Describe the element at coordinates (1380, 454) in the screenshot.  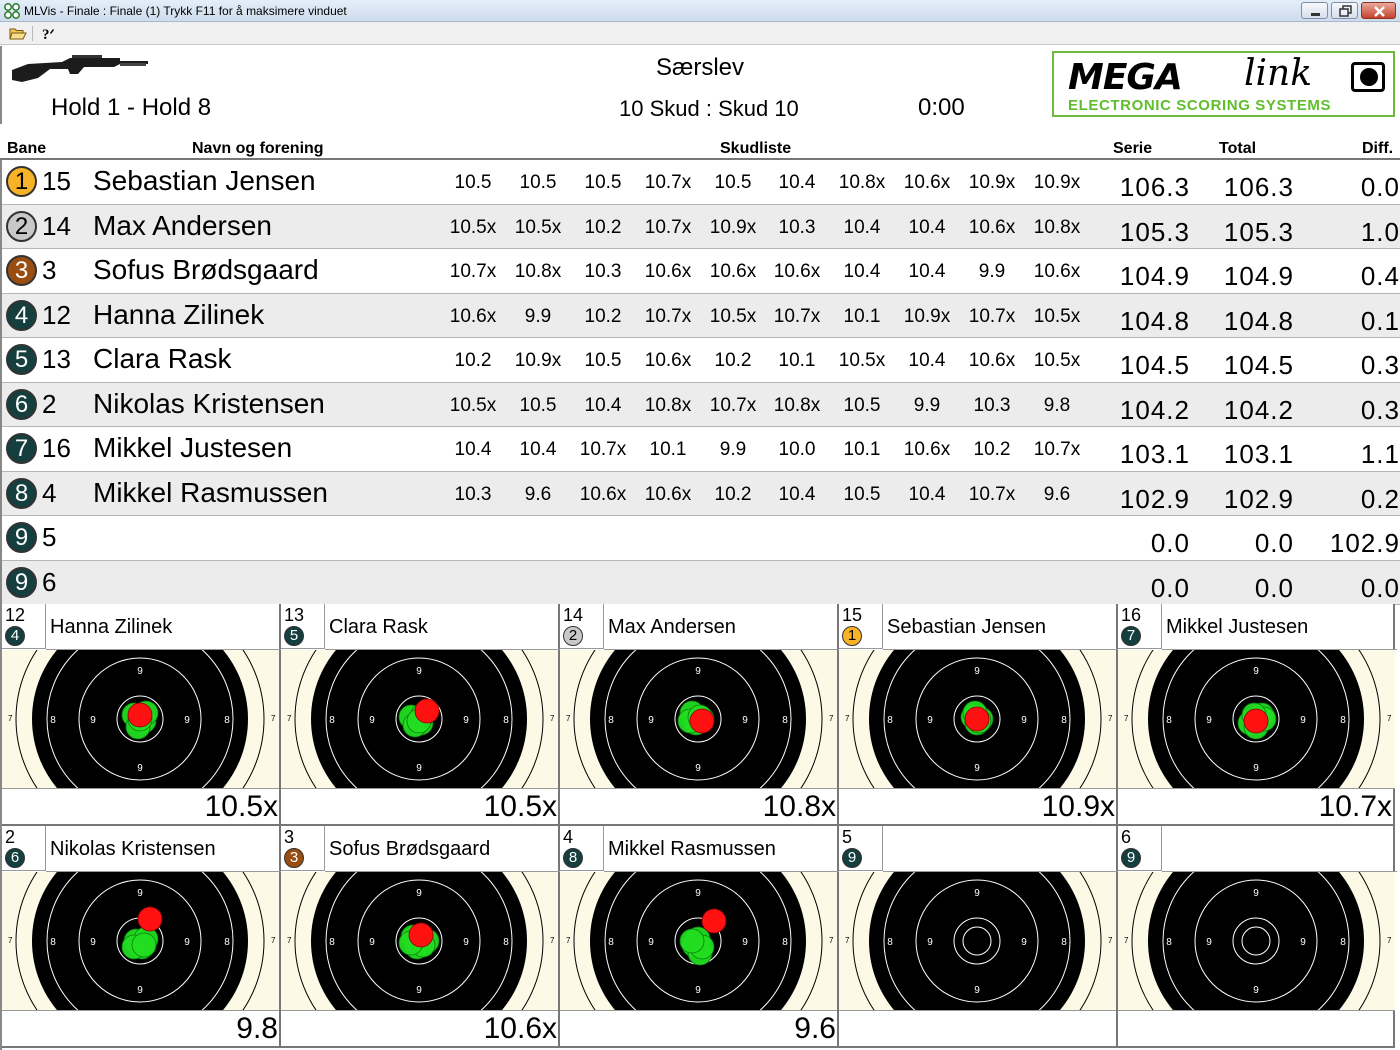
I see `difference-score: 1.1` at that location.